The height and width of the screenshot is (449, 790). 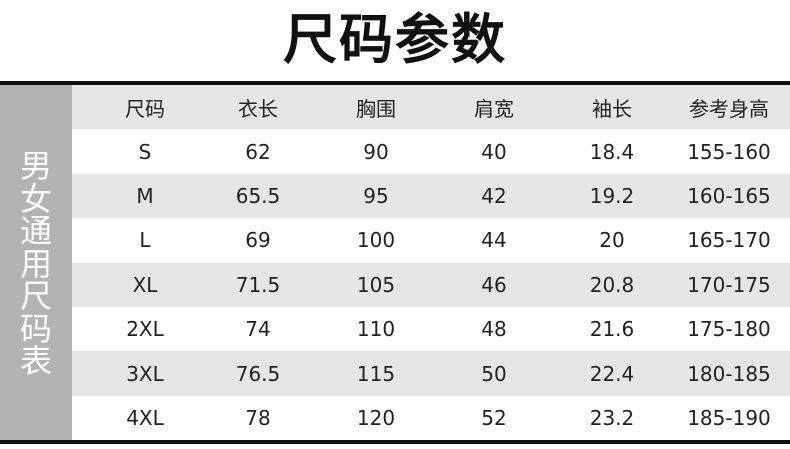 What do you see at coordinates (35, 198) in the screenshot?
I see `side-label-char: 女` at bounding box center [35, 198].